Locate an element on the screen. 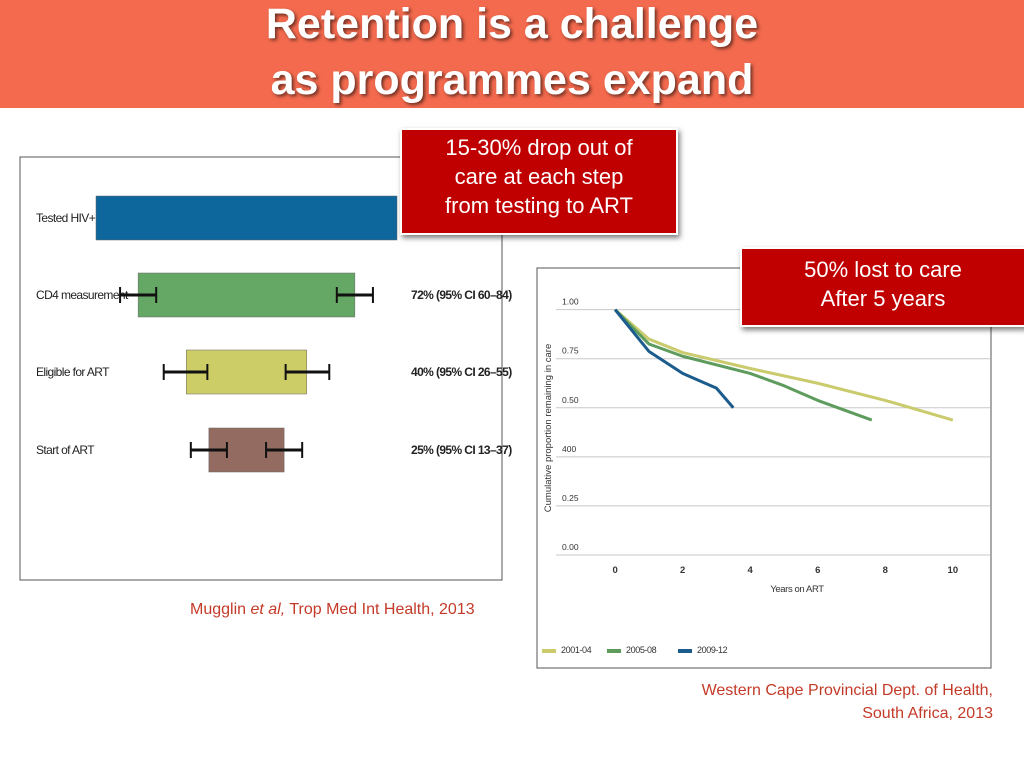 This screenshot has height=768, width=1024. x-tick-label: 6 is located at coordinates (817, 570).